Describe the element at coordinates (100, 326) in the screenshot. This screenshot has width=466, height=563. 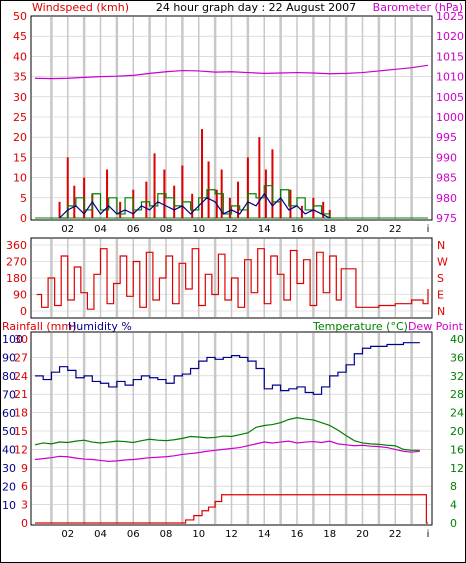
I see `humidity-axis-label: Humidity %` at that location.